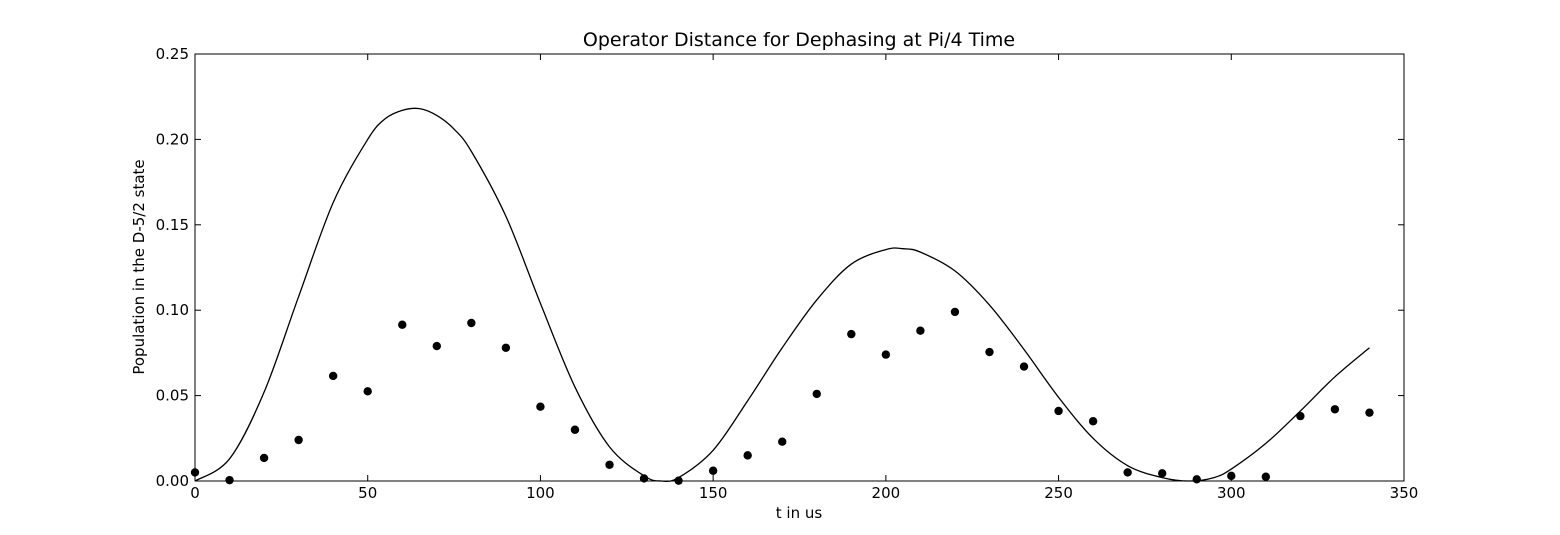  I want to click on x-tick-label: 300, so click(1231, 493).